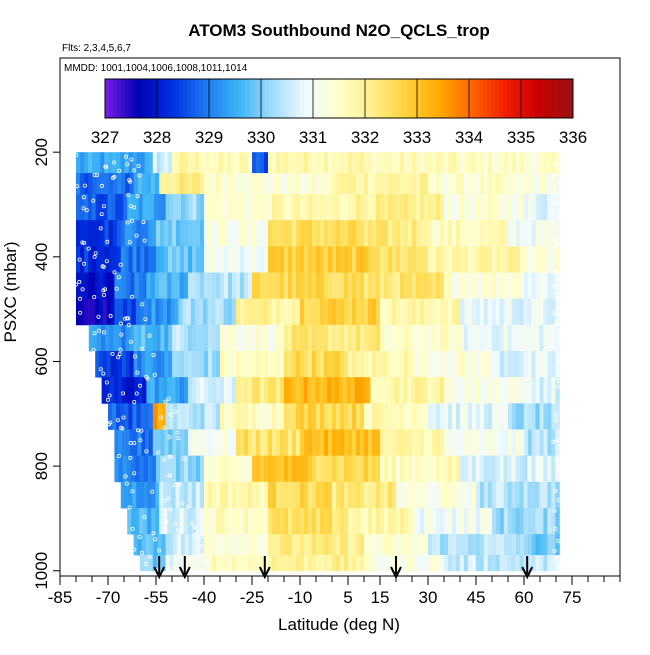  Describe the element at coordinates (252, 597) in the screenshot. I see `x-tick-label: -25` at that location.